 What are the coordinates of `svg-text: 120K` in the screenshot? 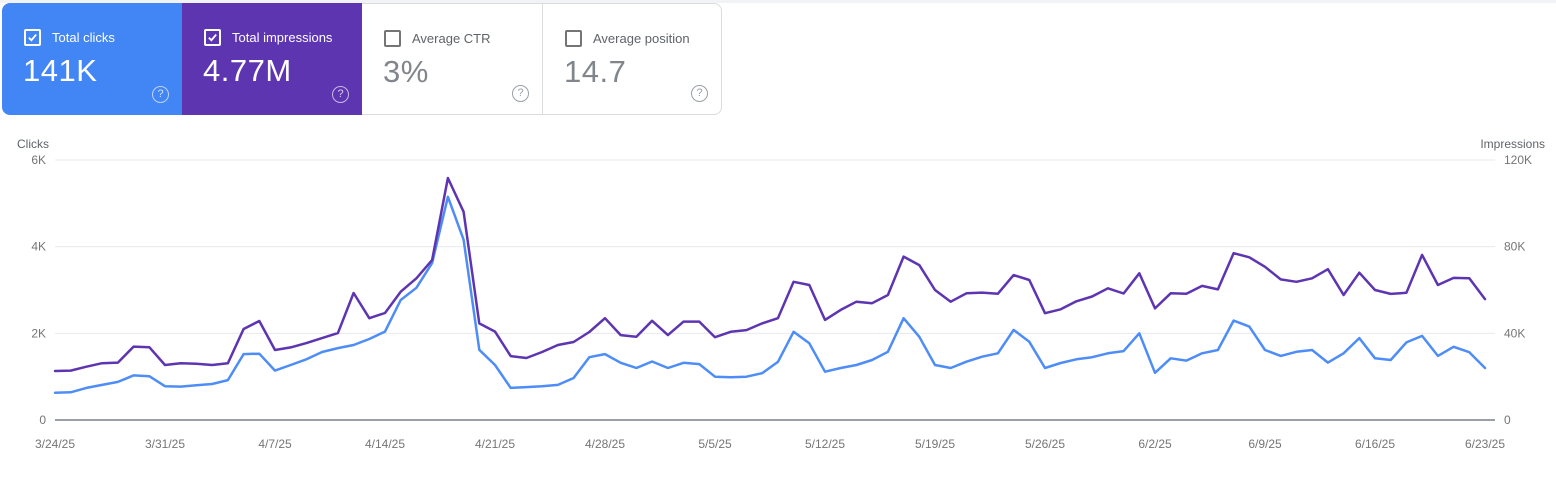 It's located at (1518, 160).